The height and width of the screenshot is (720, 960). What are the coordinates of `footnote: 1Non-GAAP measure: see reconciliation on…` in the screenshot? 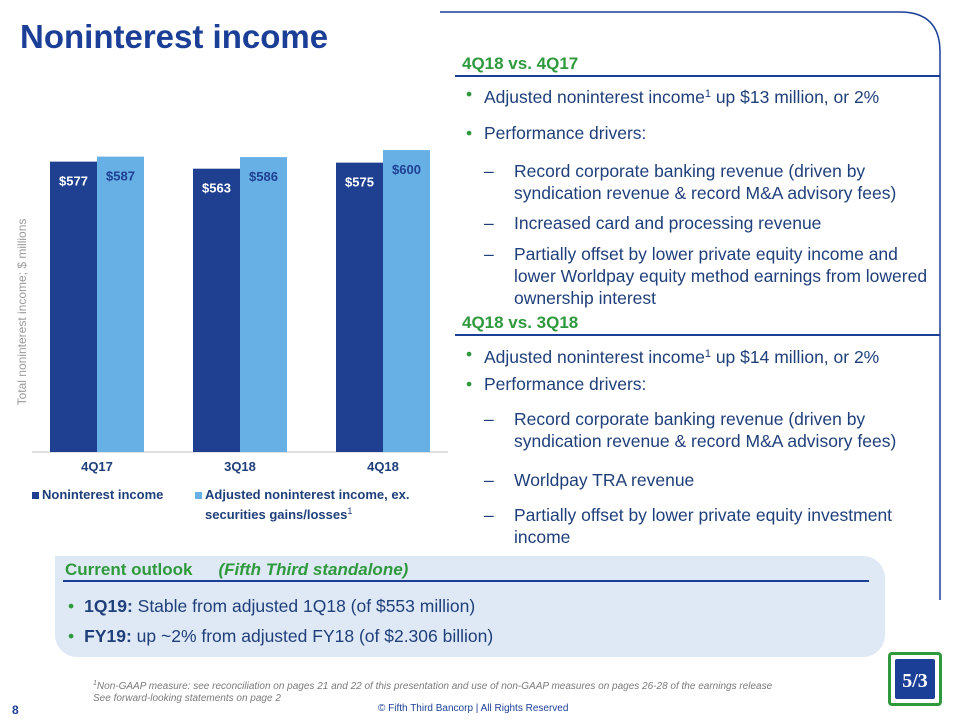 It's located at (433, 692).